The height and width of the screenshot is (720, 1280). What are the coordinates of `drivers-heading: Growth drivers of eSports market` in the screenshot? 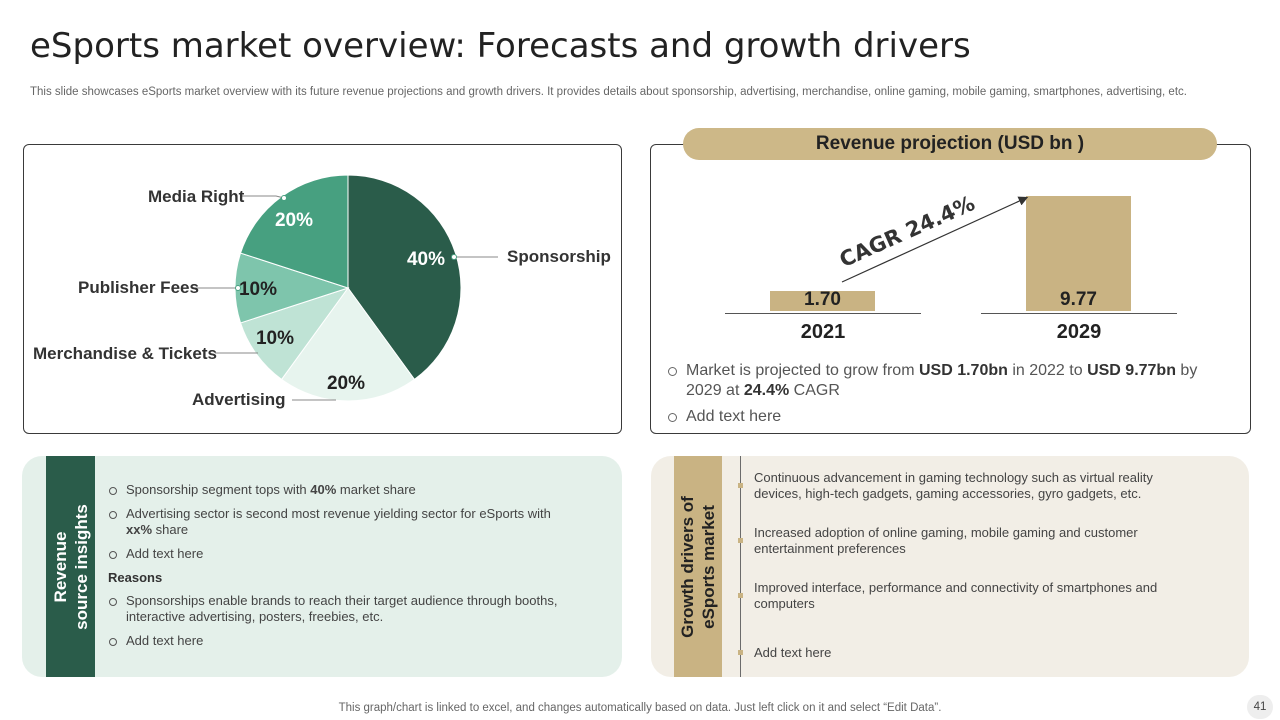 It's located at (698, 566).